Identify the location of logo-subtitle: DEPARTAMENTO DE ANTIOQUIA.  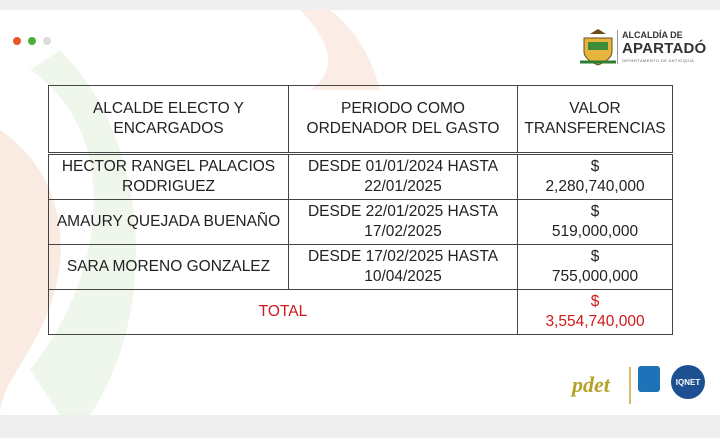
(658, 60).